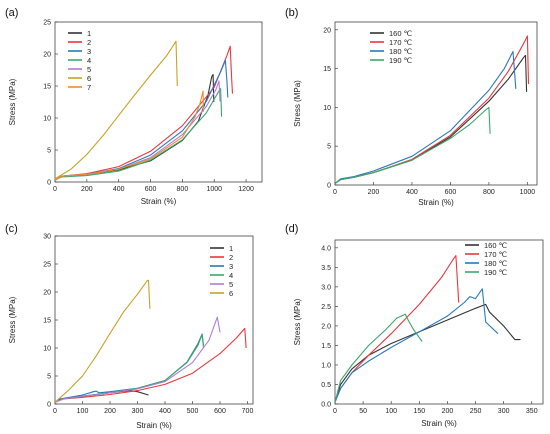 The image size is (550, 434). Describe the element at coordinates (326, 307) in the screenshot. I see `y-tick-label: 2.5` at that location.